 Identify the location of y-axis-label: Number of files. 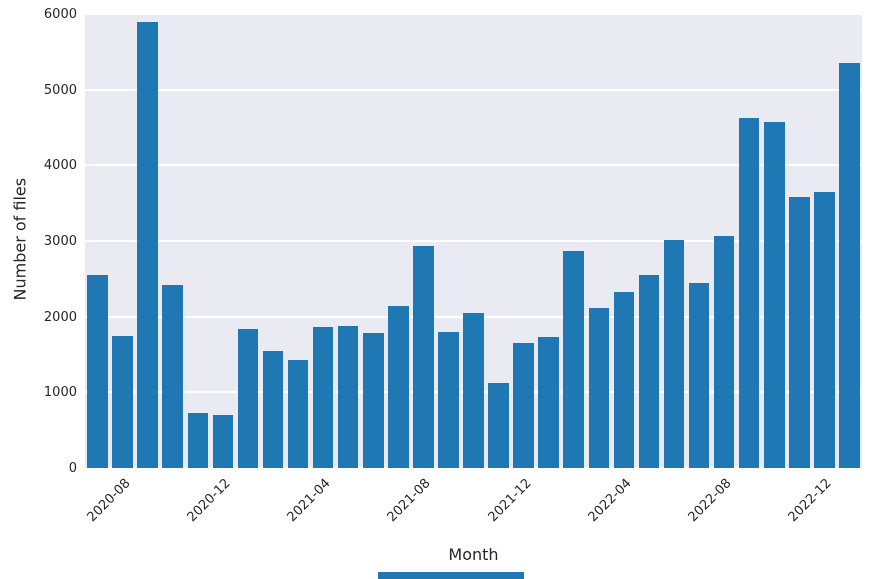
(20, 239).